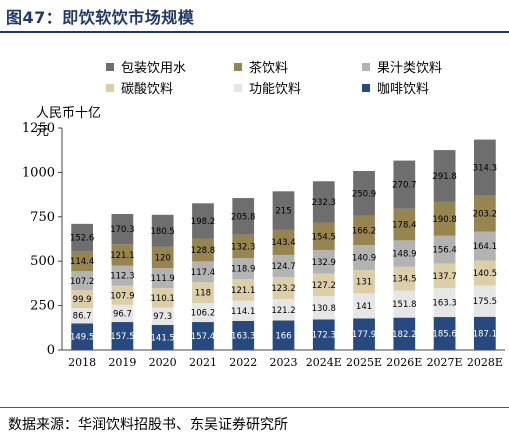 The height and width of the screenshot is (444, 509). I want to click on data-label: 141.5, so click(163, 338).